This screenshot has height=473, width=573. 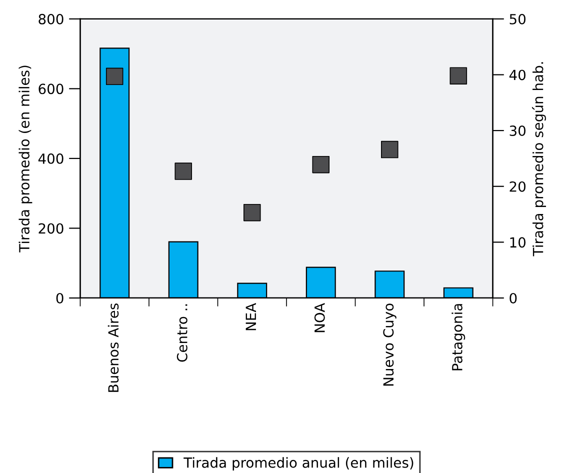 I want to click on legend-label: Tirada promedio anual (en miles), so click(x=299, y=464).